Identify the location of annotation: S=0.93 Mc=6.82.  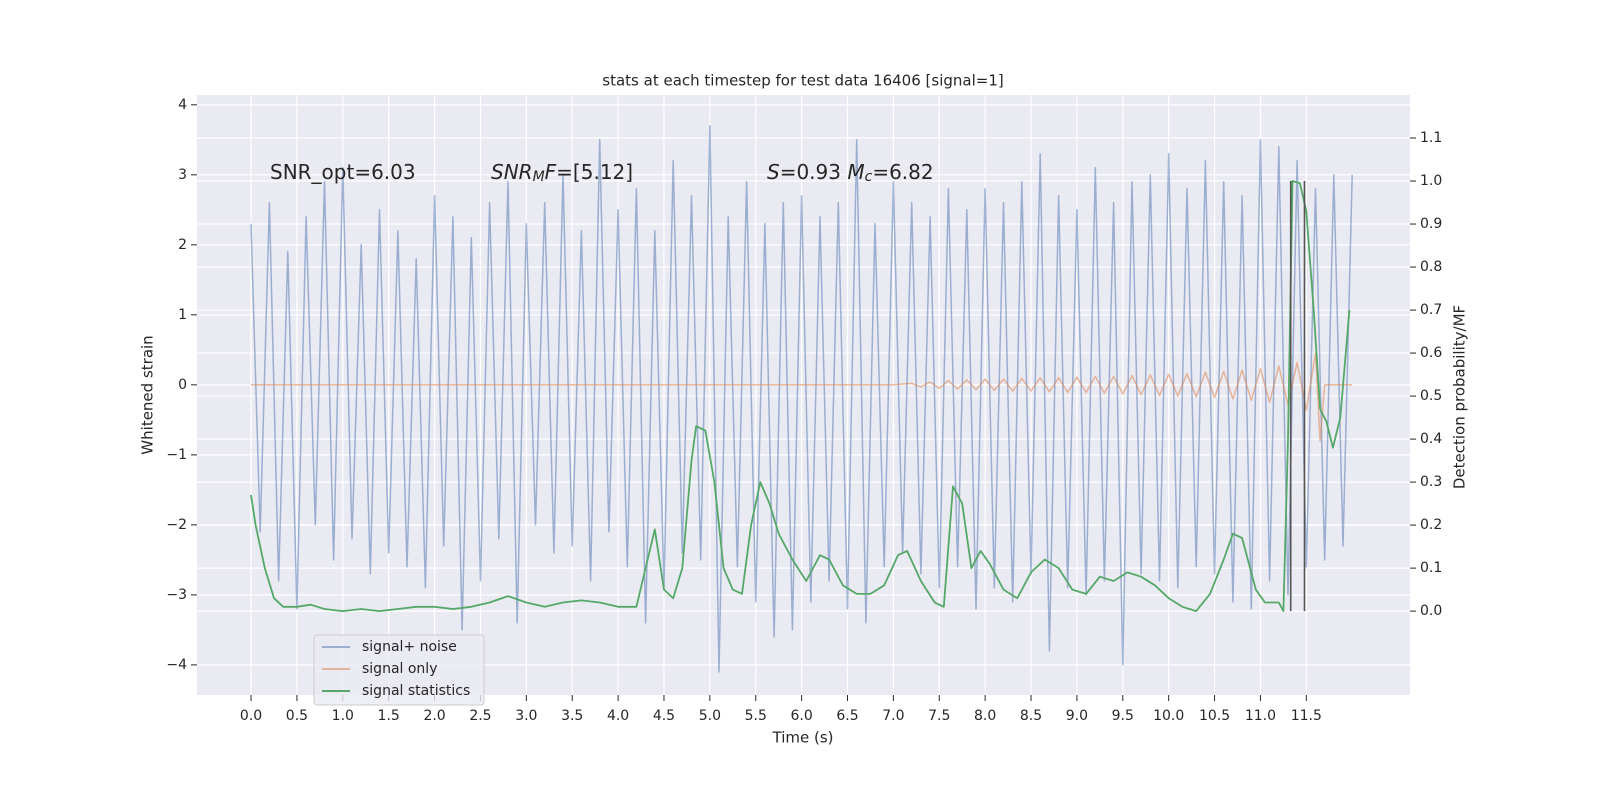
(850, 172).